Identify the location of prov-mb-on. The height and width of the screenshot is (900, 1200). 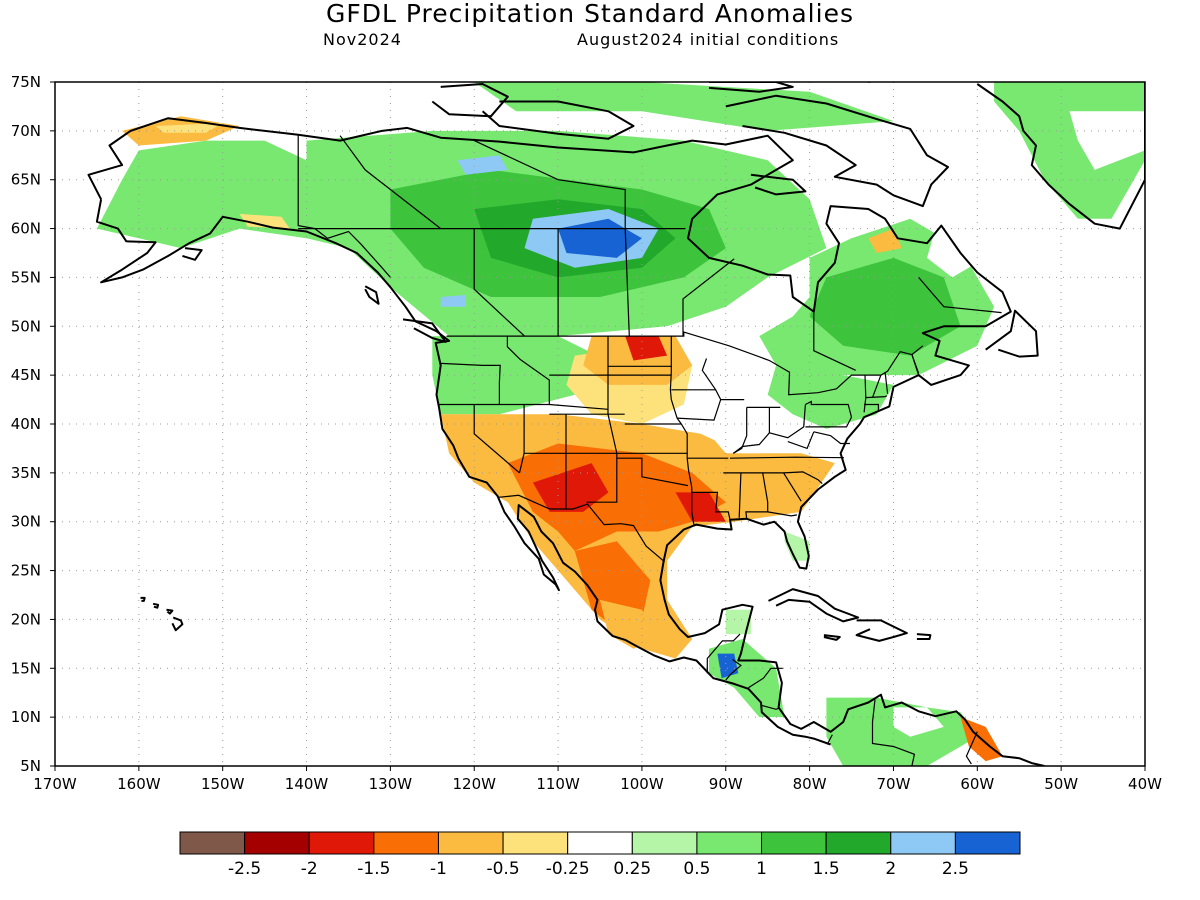
(708, 297).